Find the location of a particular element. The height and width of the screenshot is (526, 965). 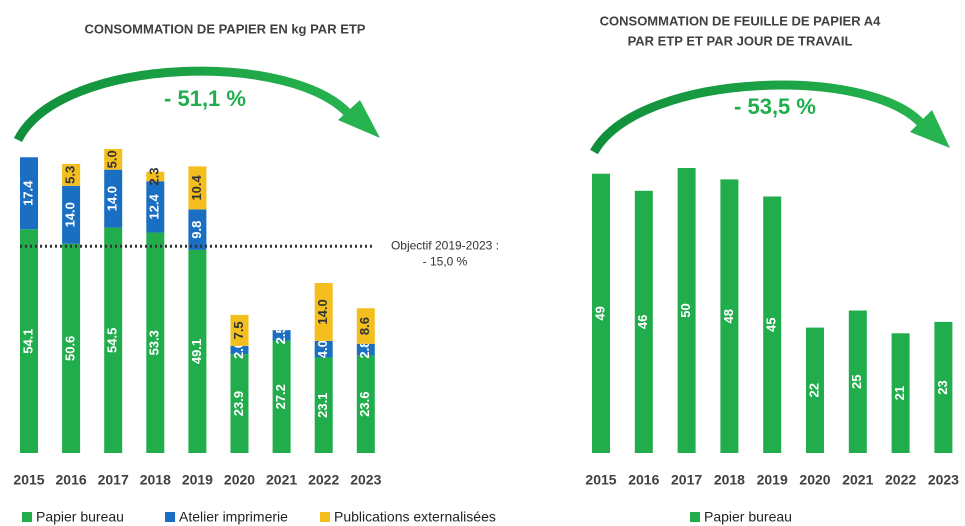

value-label: 5.3 is located at coordinates (70, 175).